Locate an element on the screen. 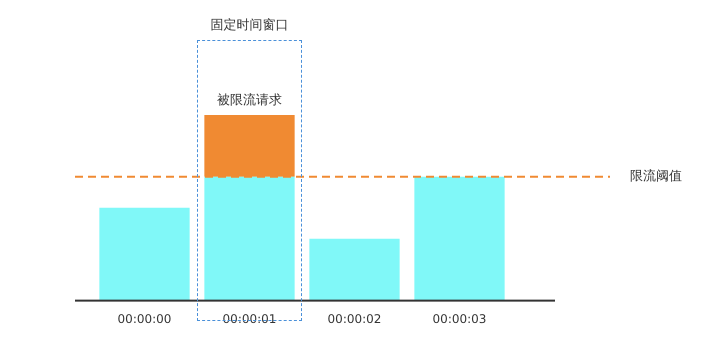 The height and width of the screenshot is (349, 720). x-tick-label: 00:00:01 is located at coordinates (249, 319).